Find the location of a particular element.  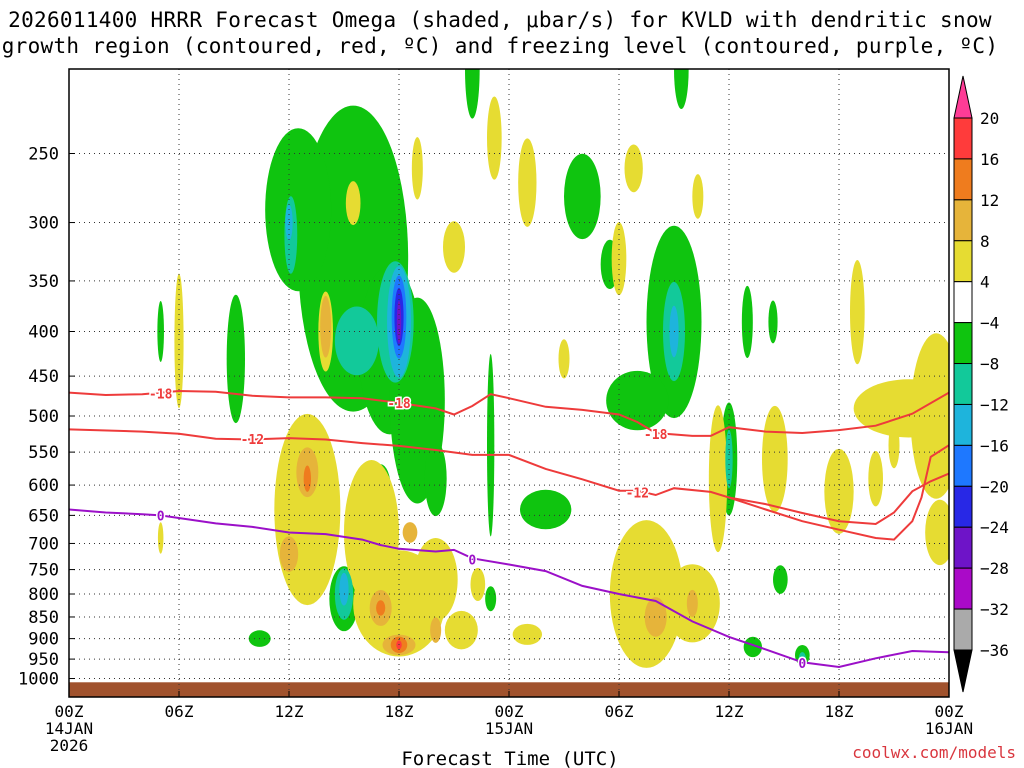

x-tick-label-6-0: 06Z is located at coordinates (179, 711).